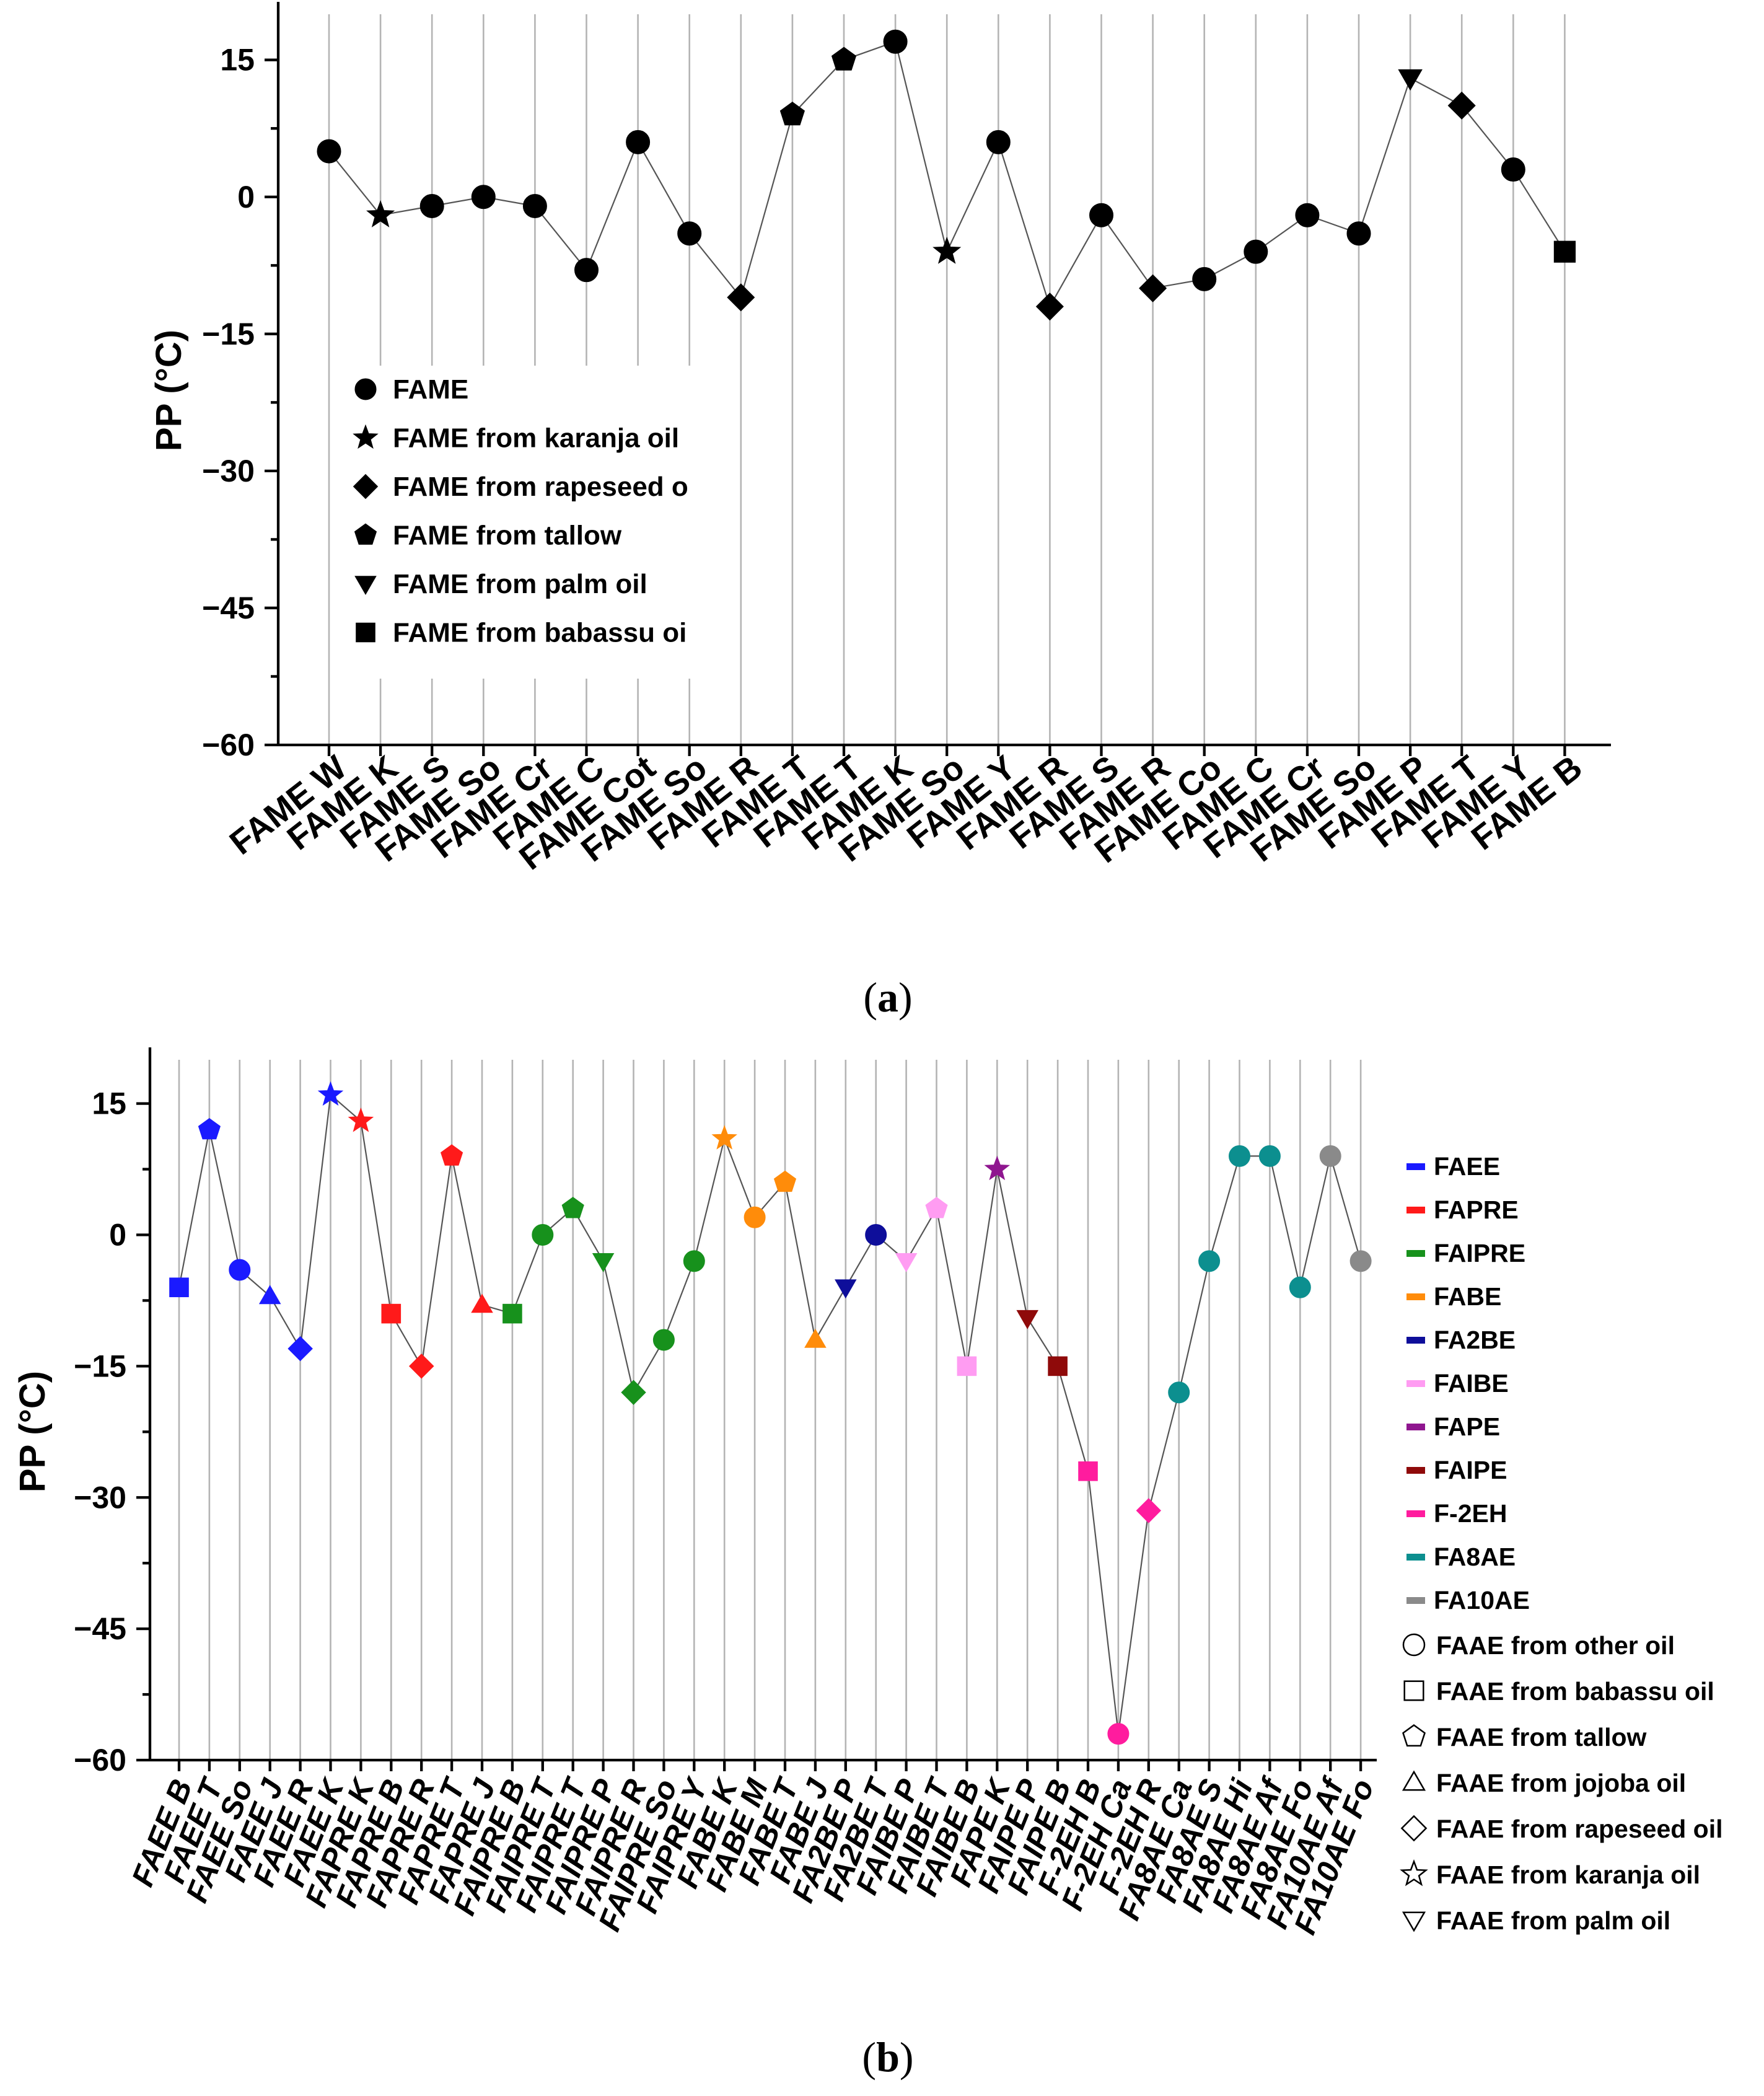 The image size is (1764, 2096). I want to click on chart-b-caption-letter: b, so click(888, 2057).